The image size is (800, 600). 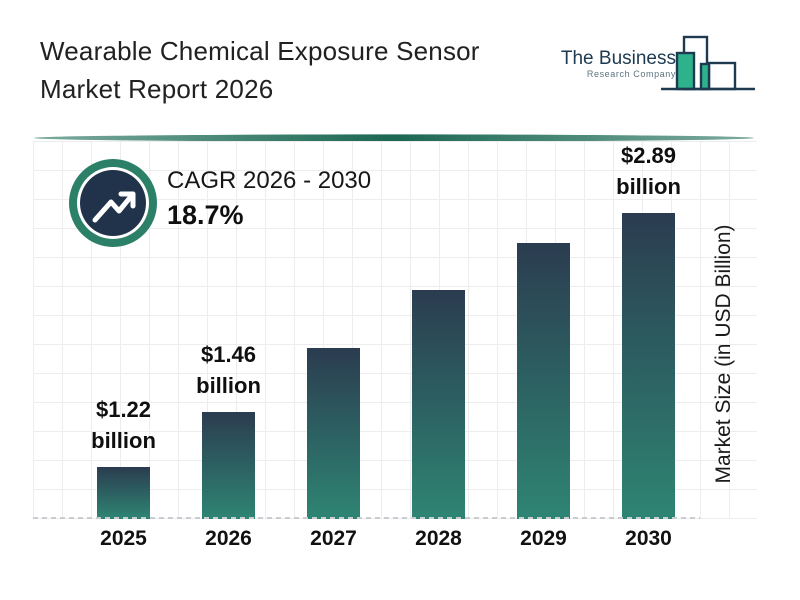 What do you see at coordinates (723, 354) in the screenshot?
I see `y-axis-label: Market Size (in USD Billion)` at bounding box center [723, 354].